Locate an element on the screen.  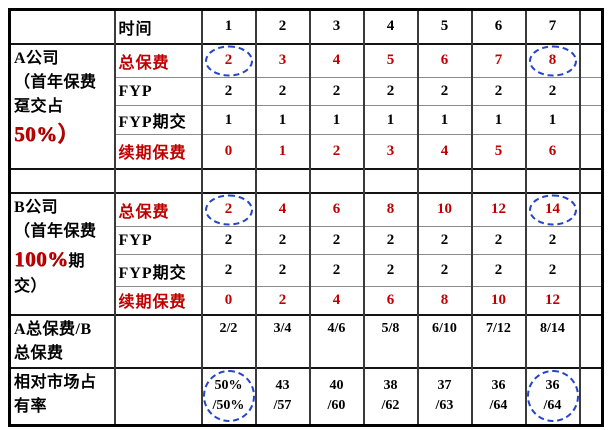
time-header-cell: 时间 is located at coordinates (157, 26).